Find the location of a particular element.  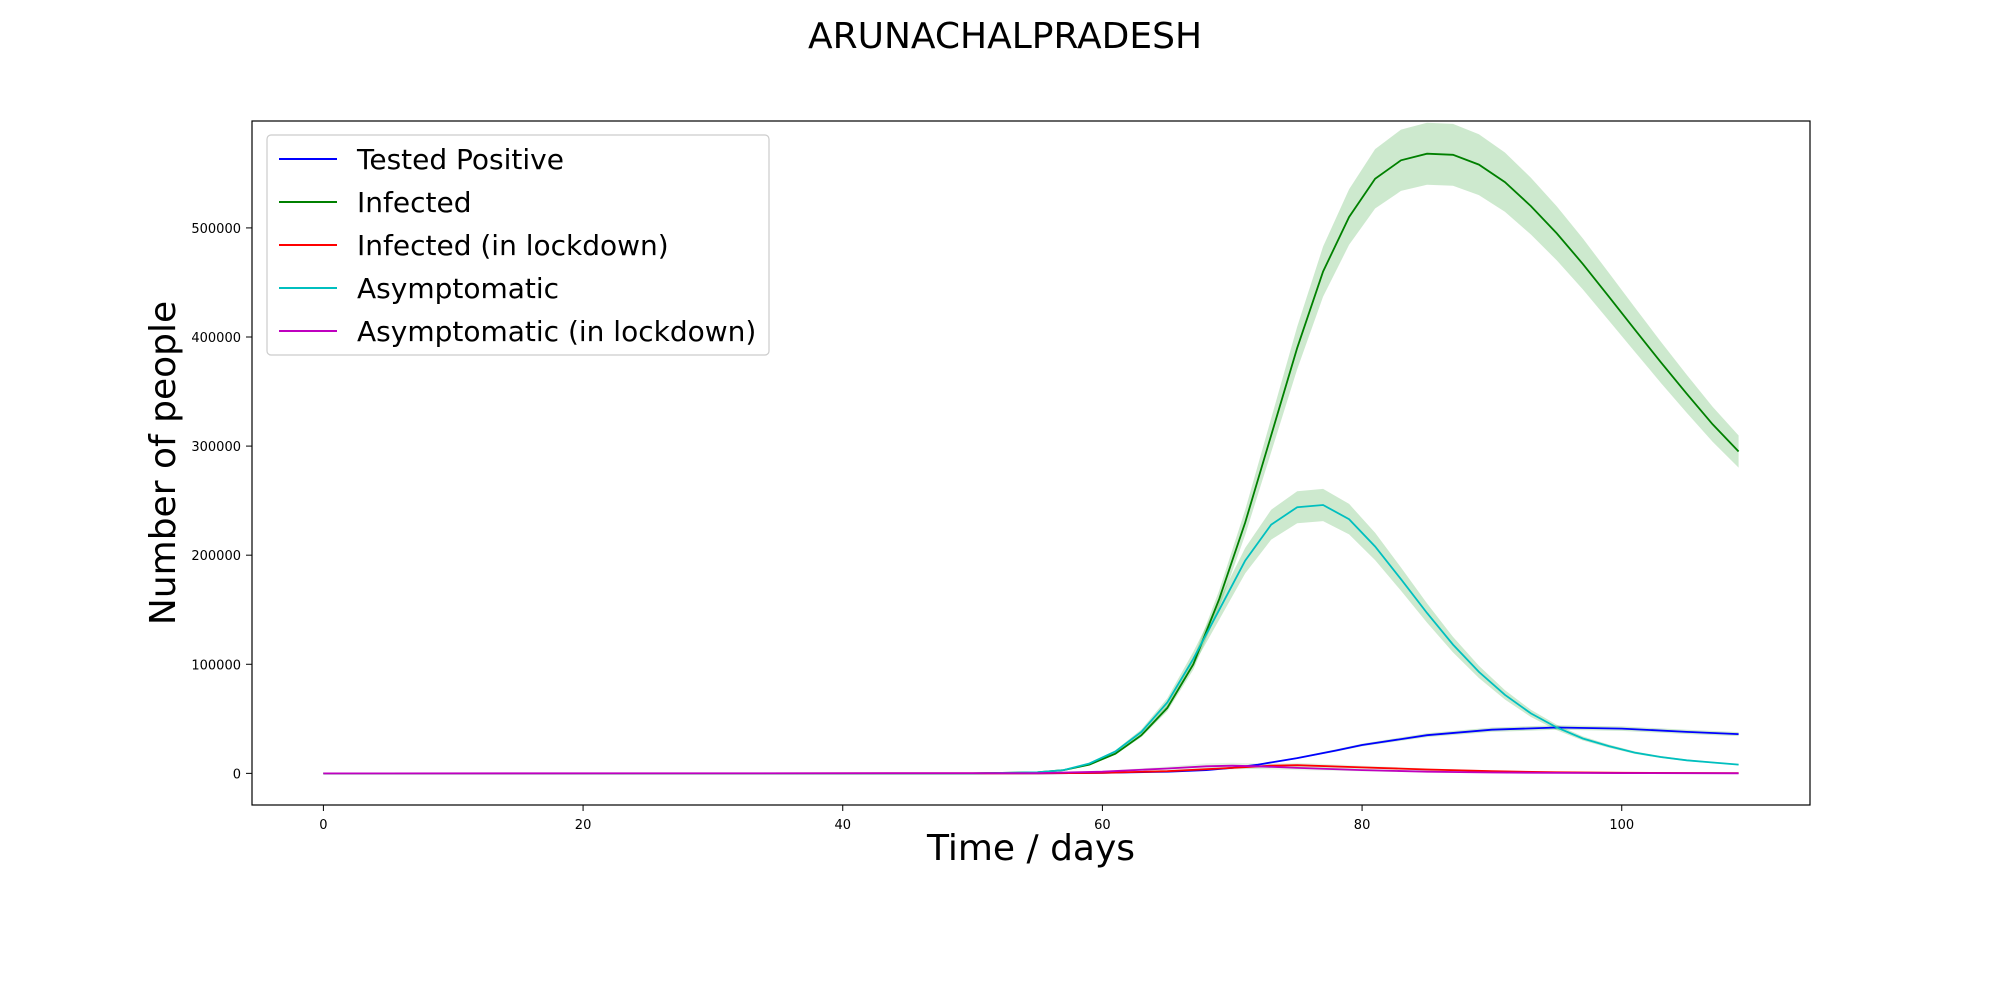

x-axis: 0 20 40 60 80 100 is located at coordinates (976, 819).